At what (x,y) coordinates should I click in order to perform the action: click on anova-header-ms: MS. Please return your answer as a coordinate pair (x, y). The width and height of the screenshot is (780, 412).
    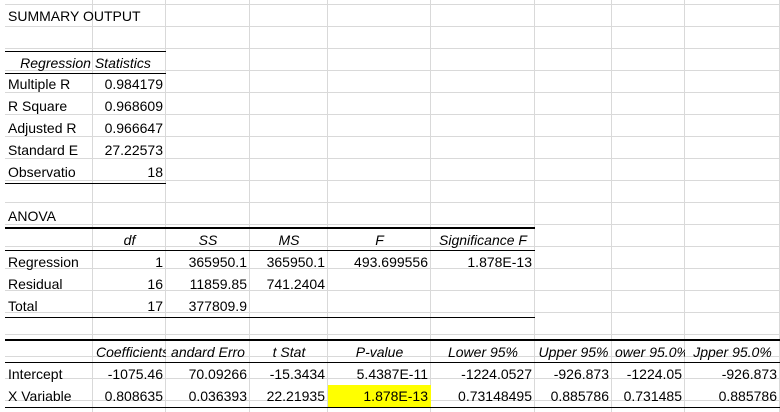
    Looking at the image, I should click on (289, 240).